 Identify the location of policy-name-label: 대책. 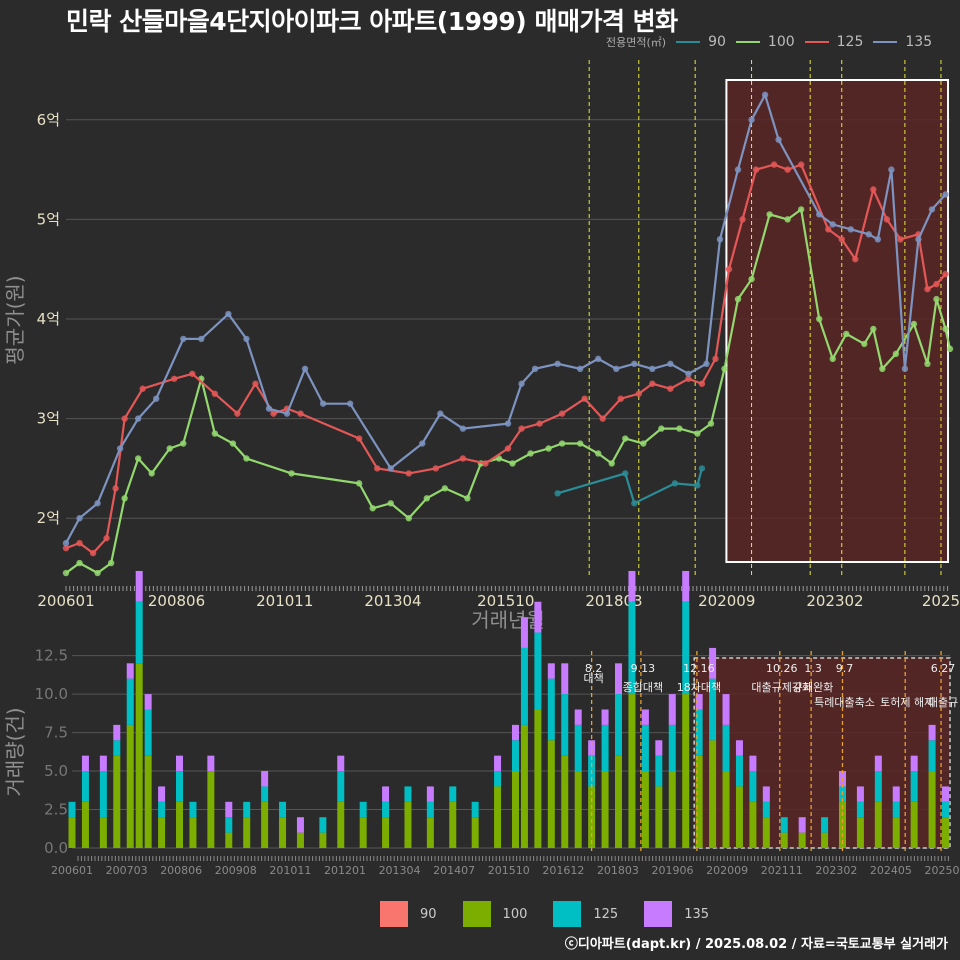
(594, 678).